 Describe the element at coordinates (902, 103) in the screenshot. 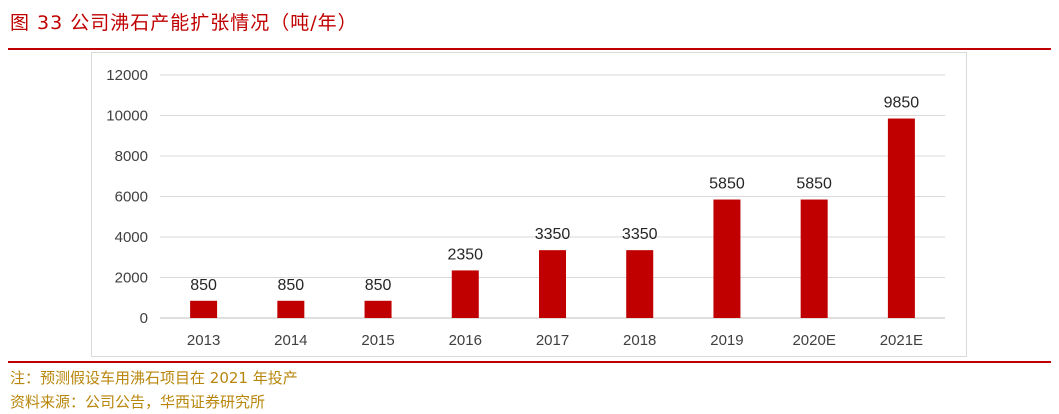

I see `data-label: 9850` at that location.